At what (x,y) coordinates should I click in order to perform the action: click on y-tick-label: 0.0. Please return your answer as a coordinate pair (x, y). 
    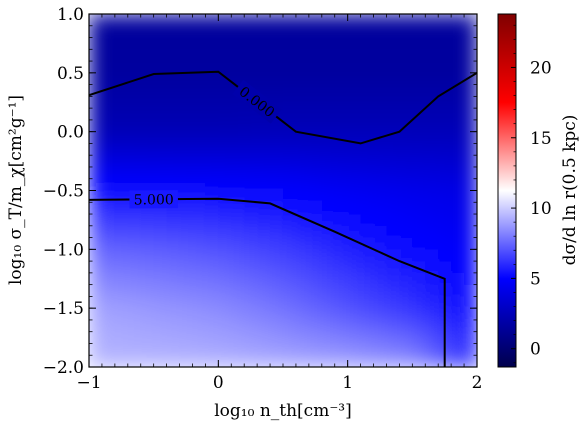
    Looking at the image, I should click on (70, 133).